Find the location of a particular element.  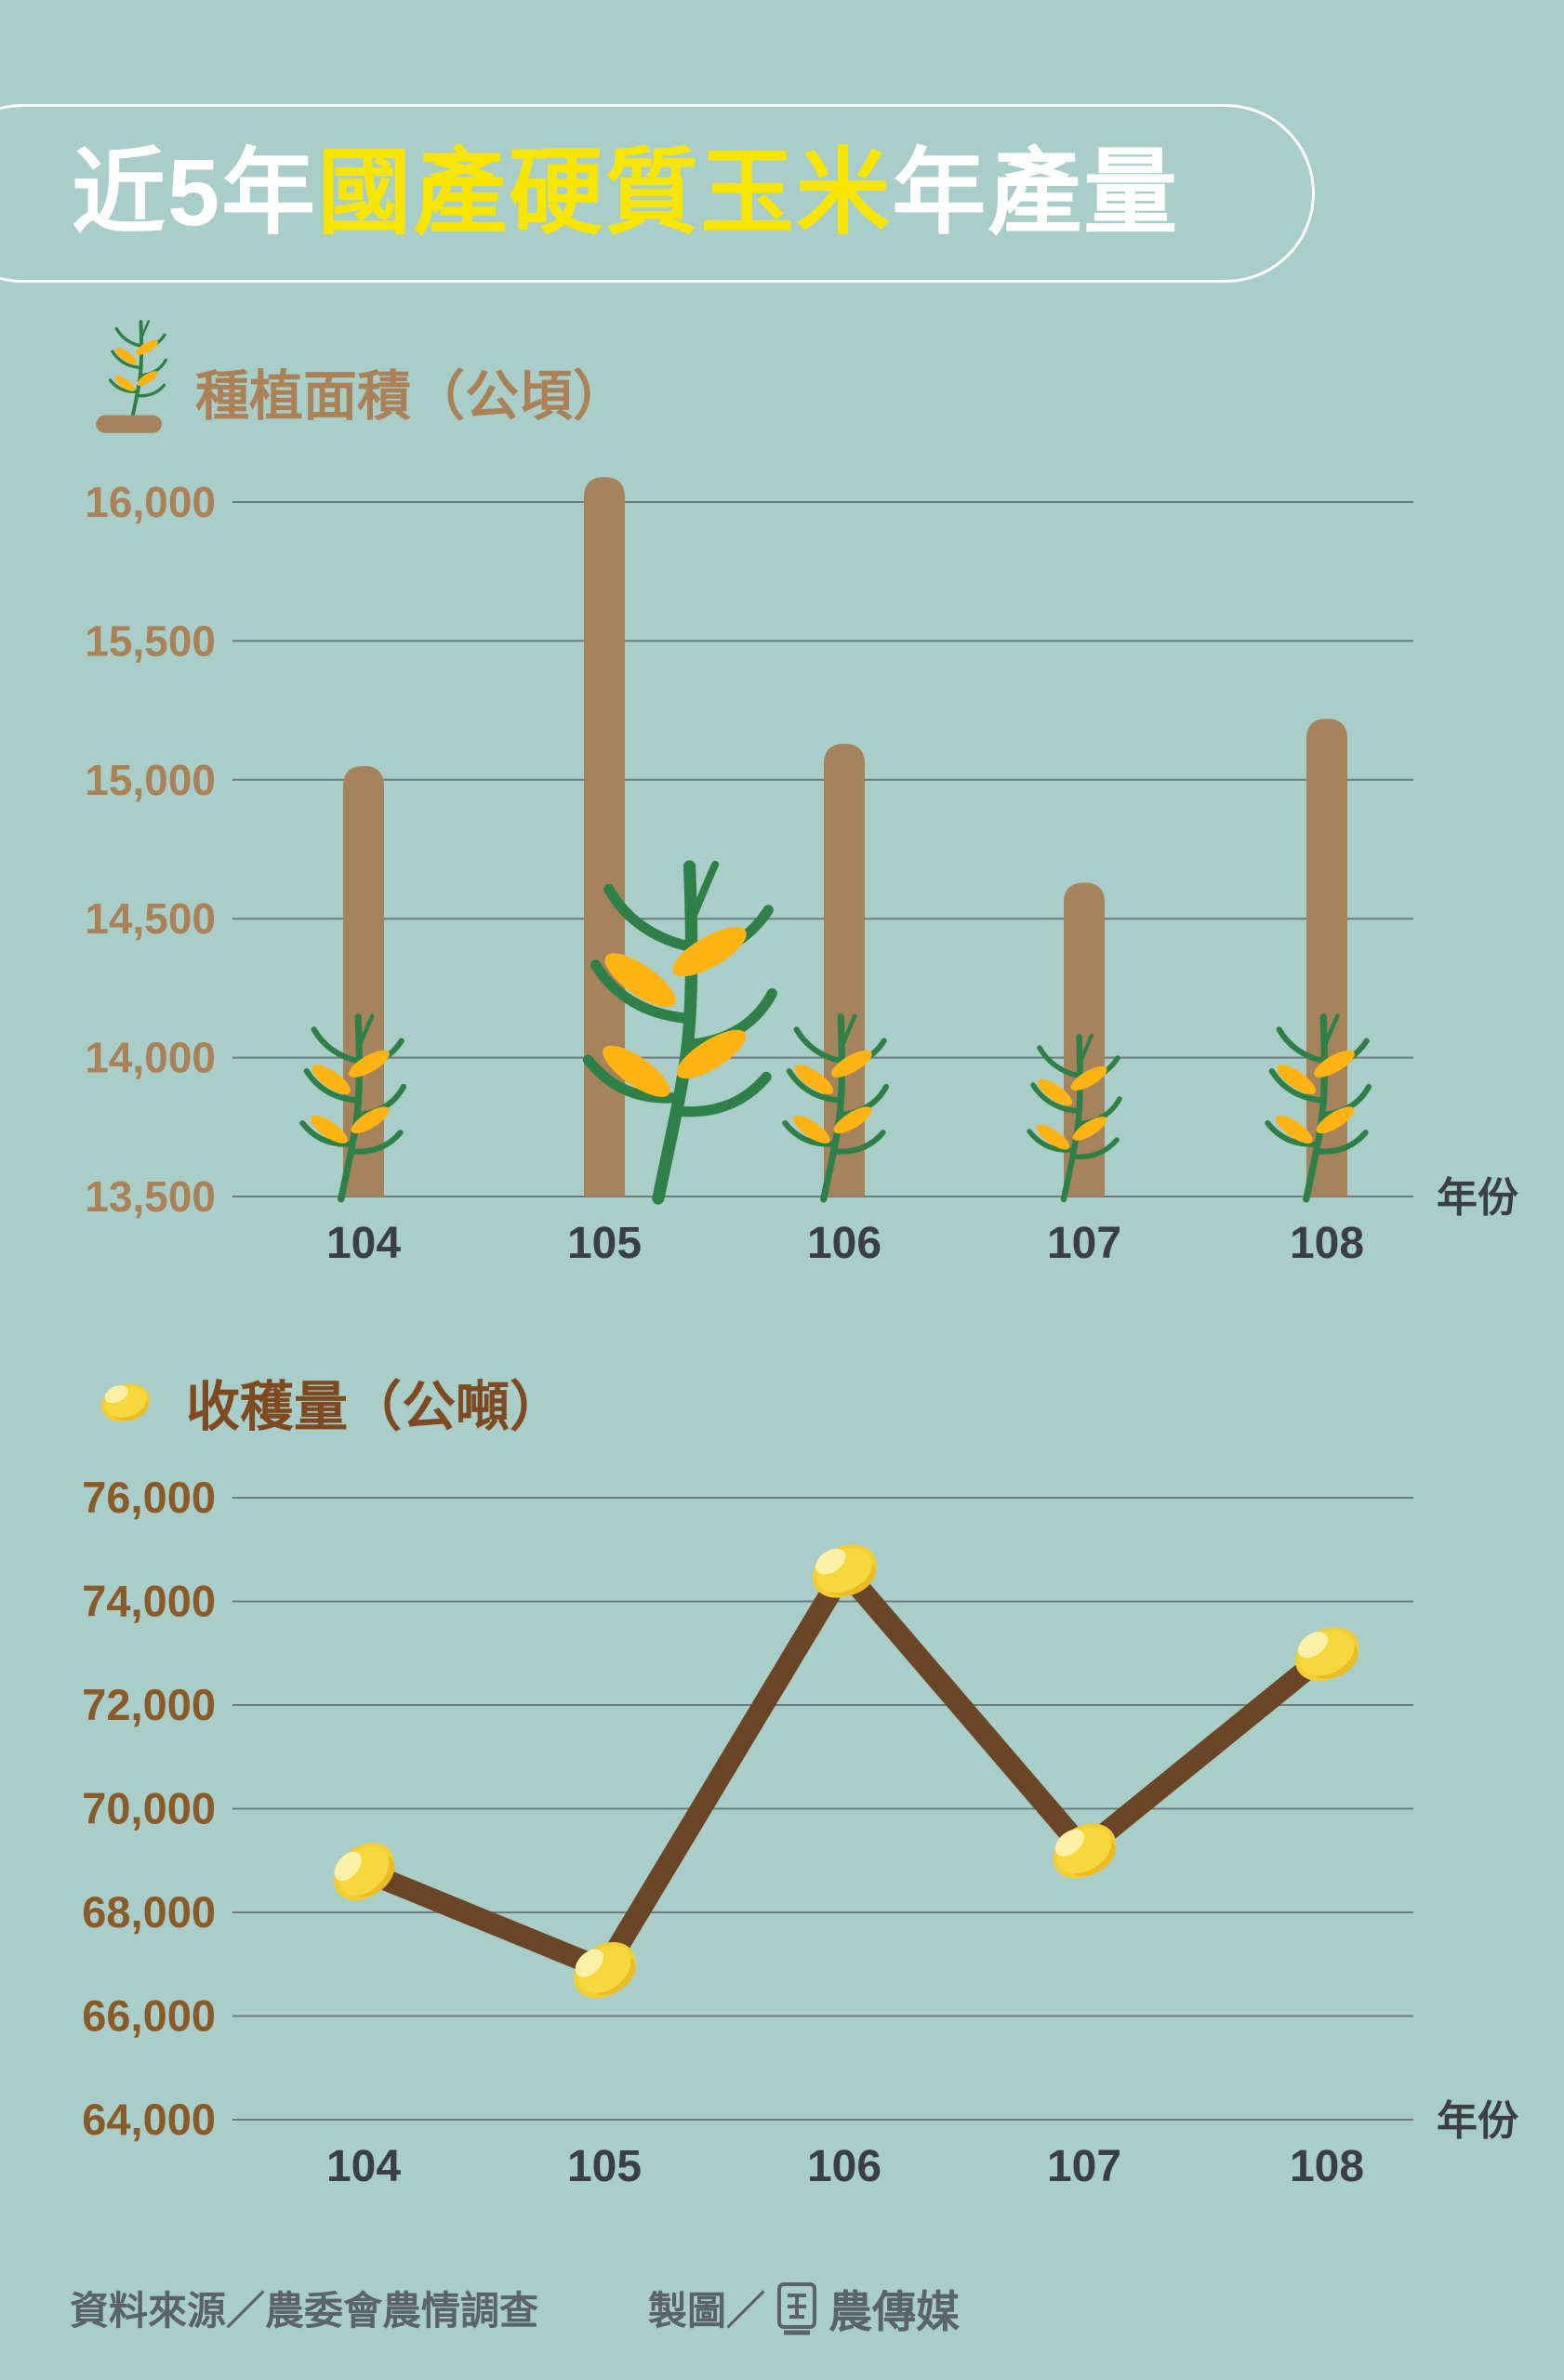

agriharvest-logo is located at coordinates (796, 2308).